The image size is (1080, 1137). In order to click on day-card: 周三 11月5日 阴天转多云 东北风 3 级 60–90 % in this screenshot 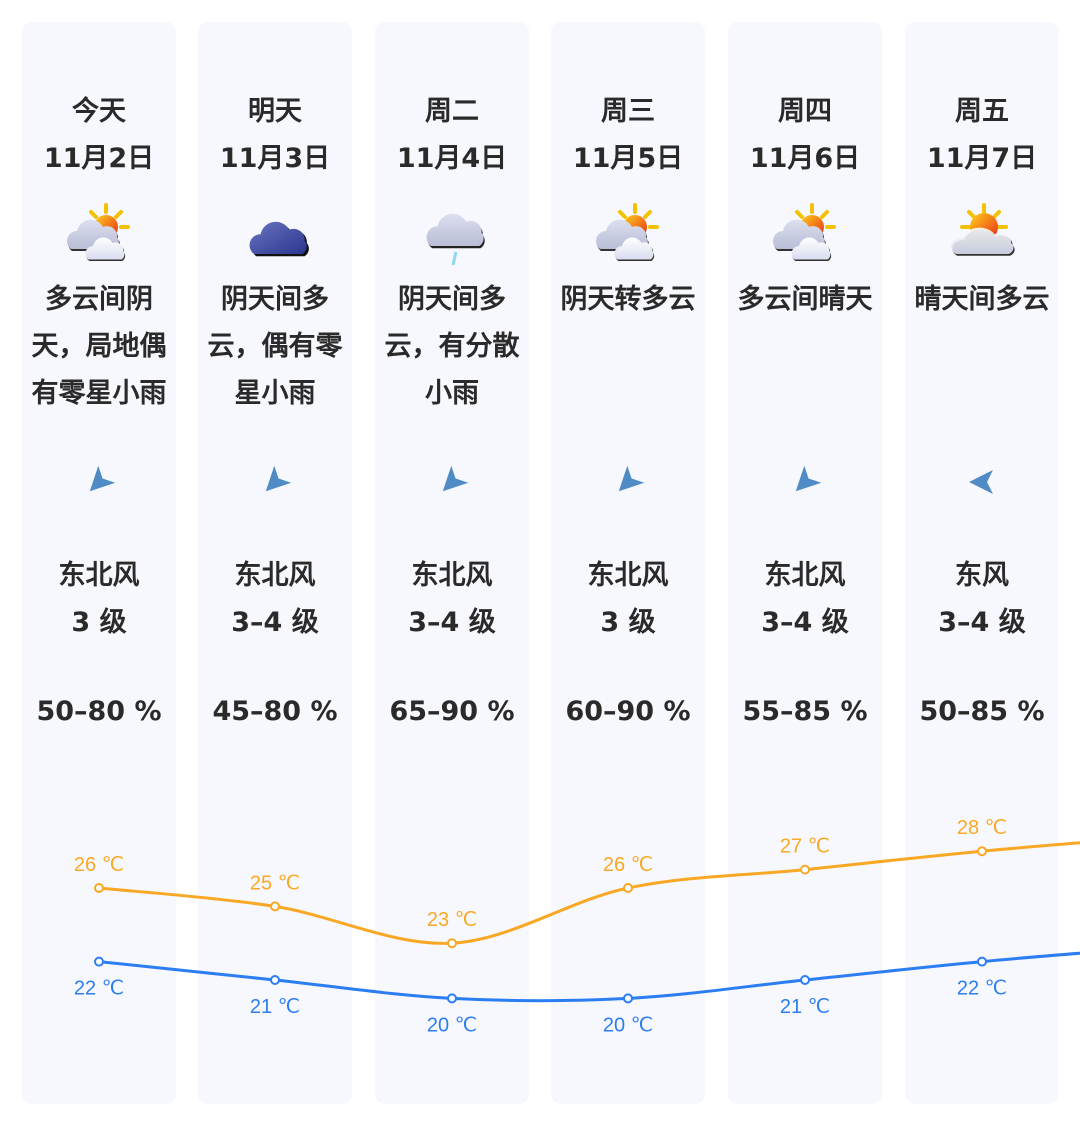, I will do `click(628, 563)`.